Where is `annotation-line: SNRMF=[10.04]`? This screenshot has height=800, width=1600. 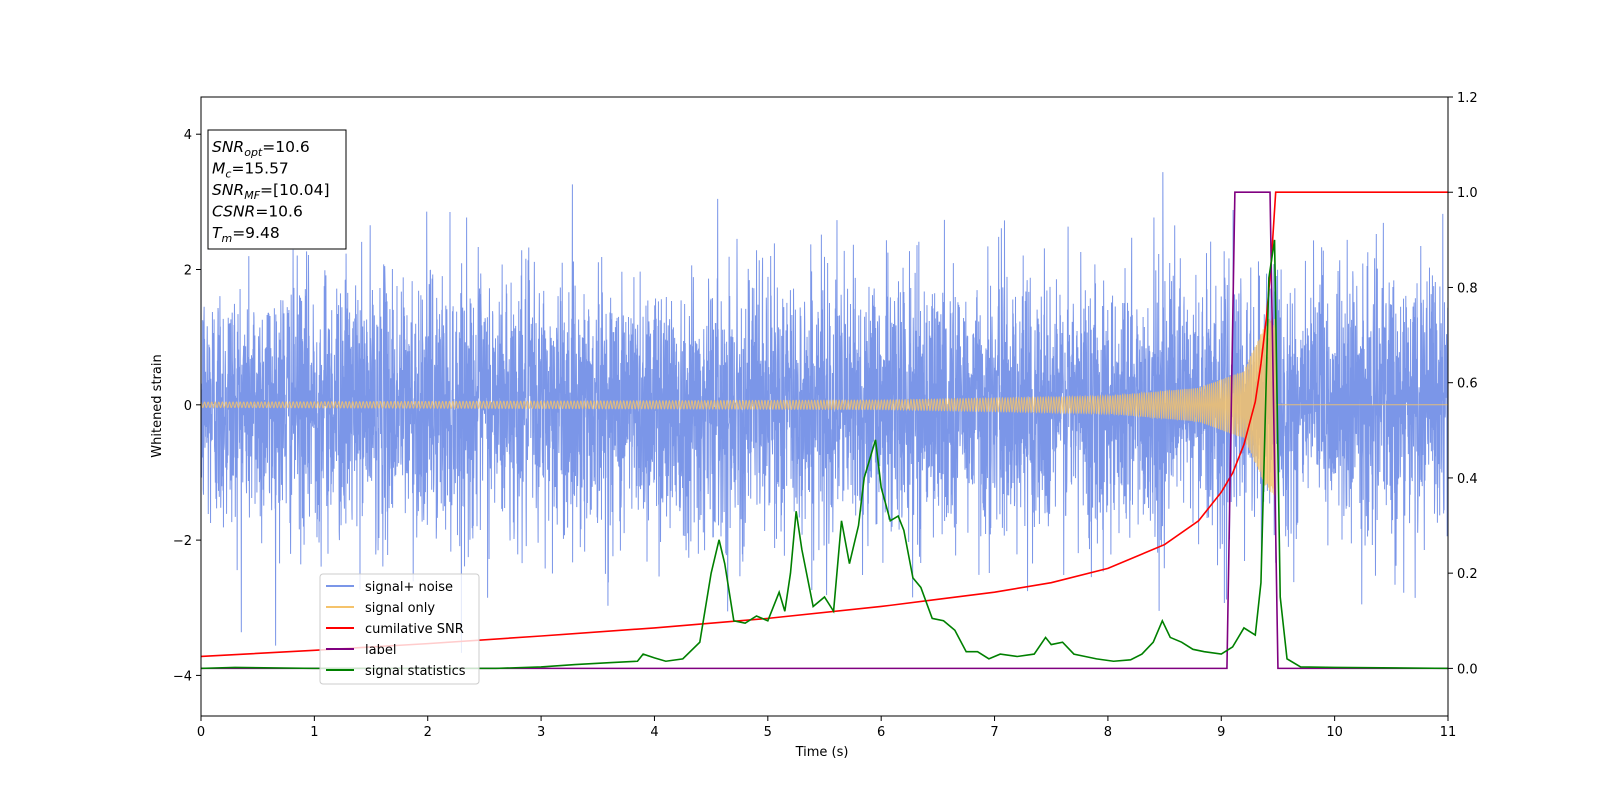
annotation-line: SNRMF=[10.04] is located at coordinates (271, 191).